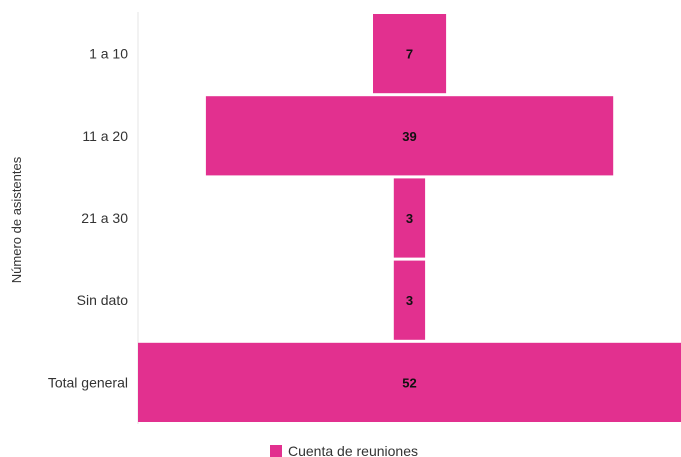 This screenshot has width=681, height=457. Describe the element at coordinates (353, 450) in the screenshot. I see `legend-label-cuenta-de-reuniones: Cuenta de reuniones` at that location.